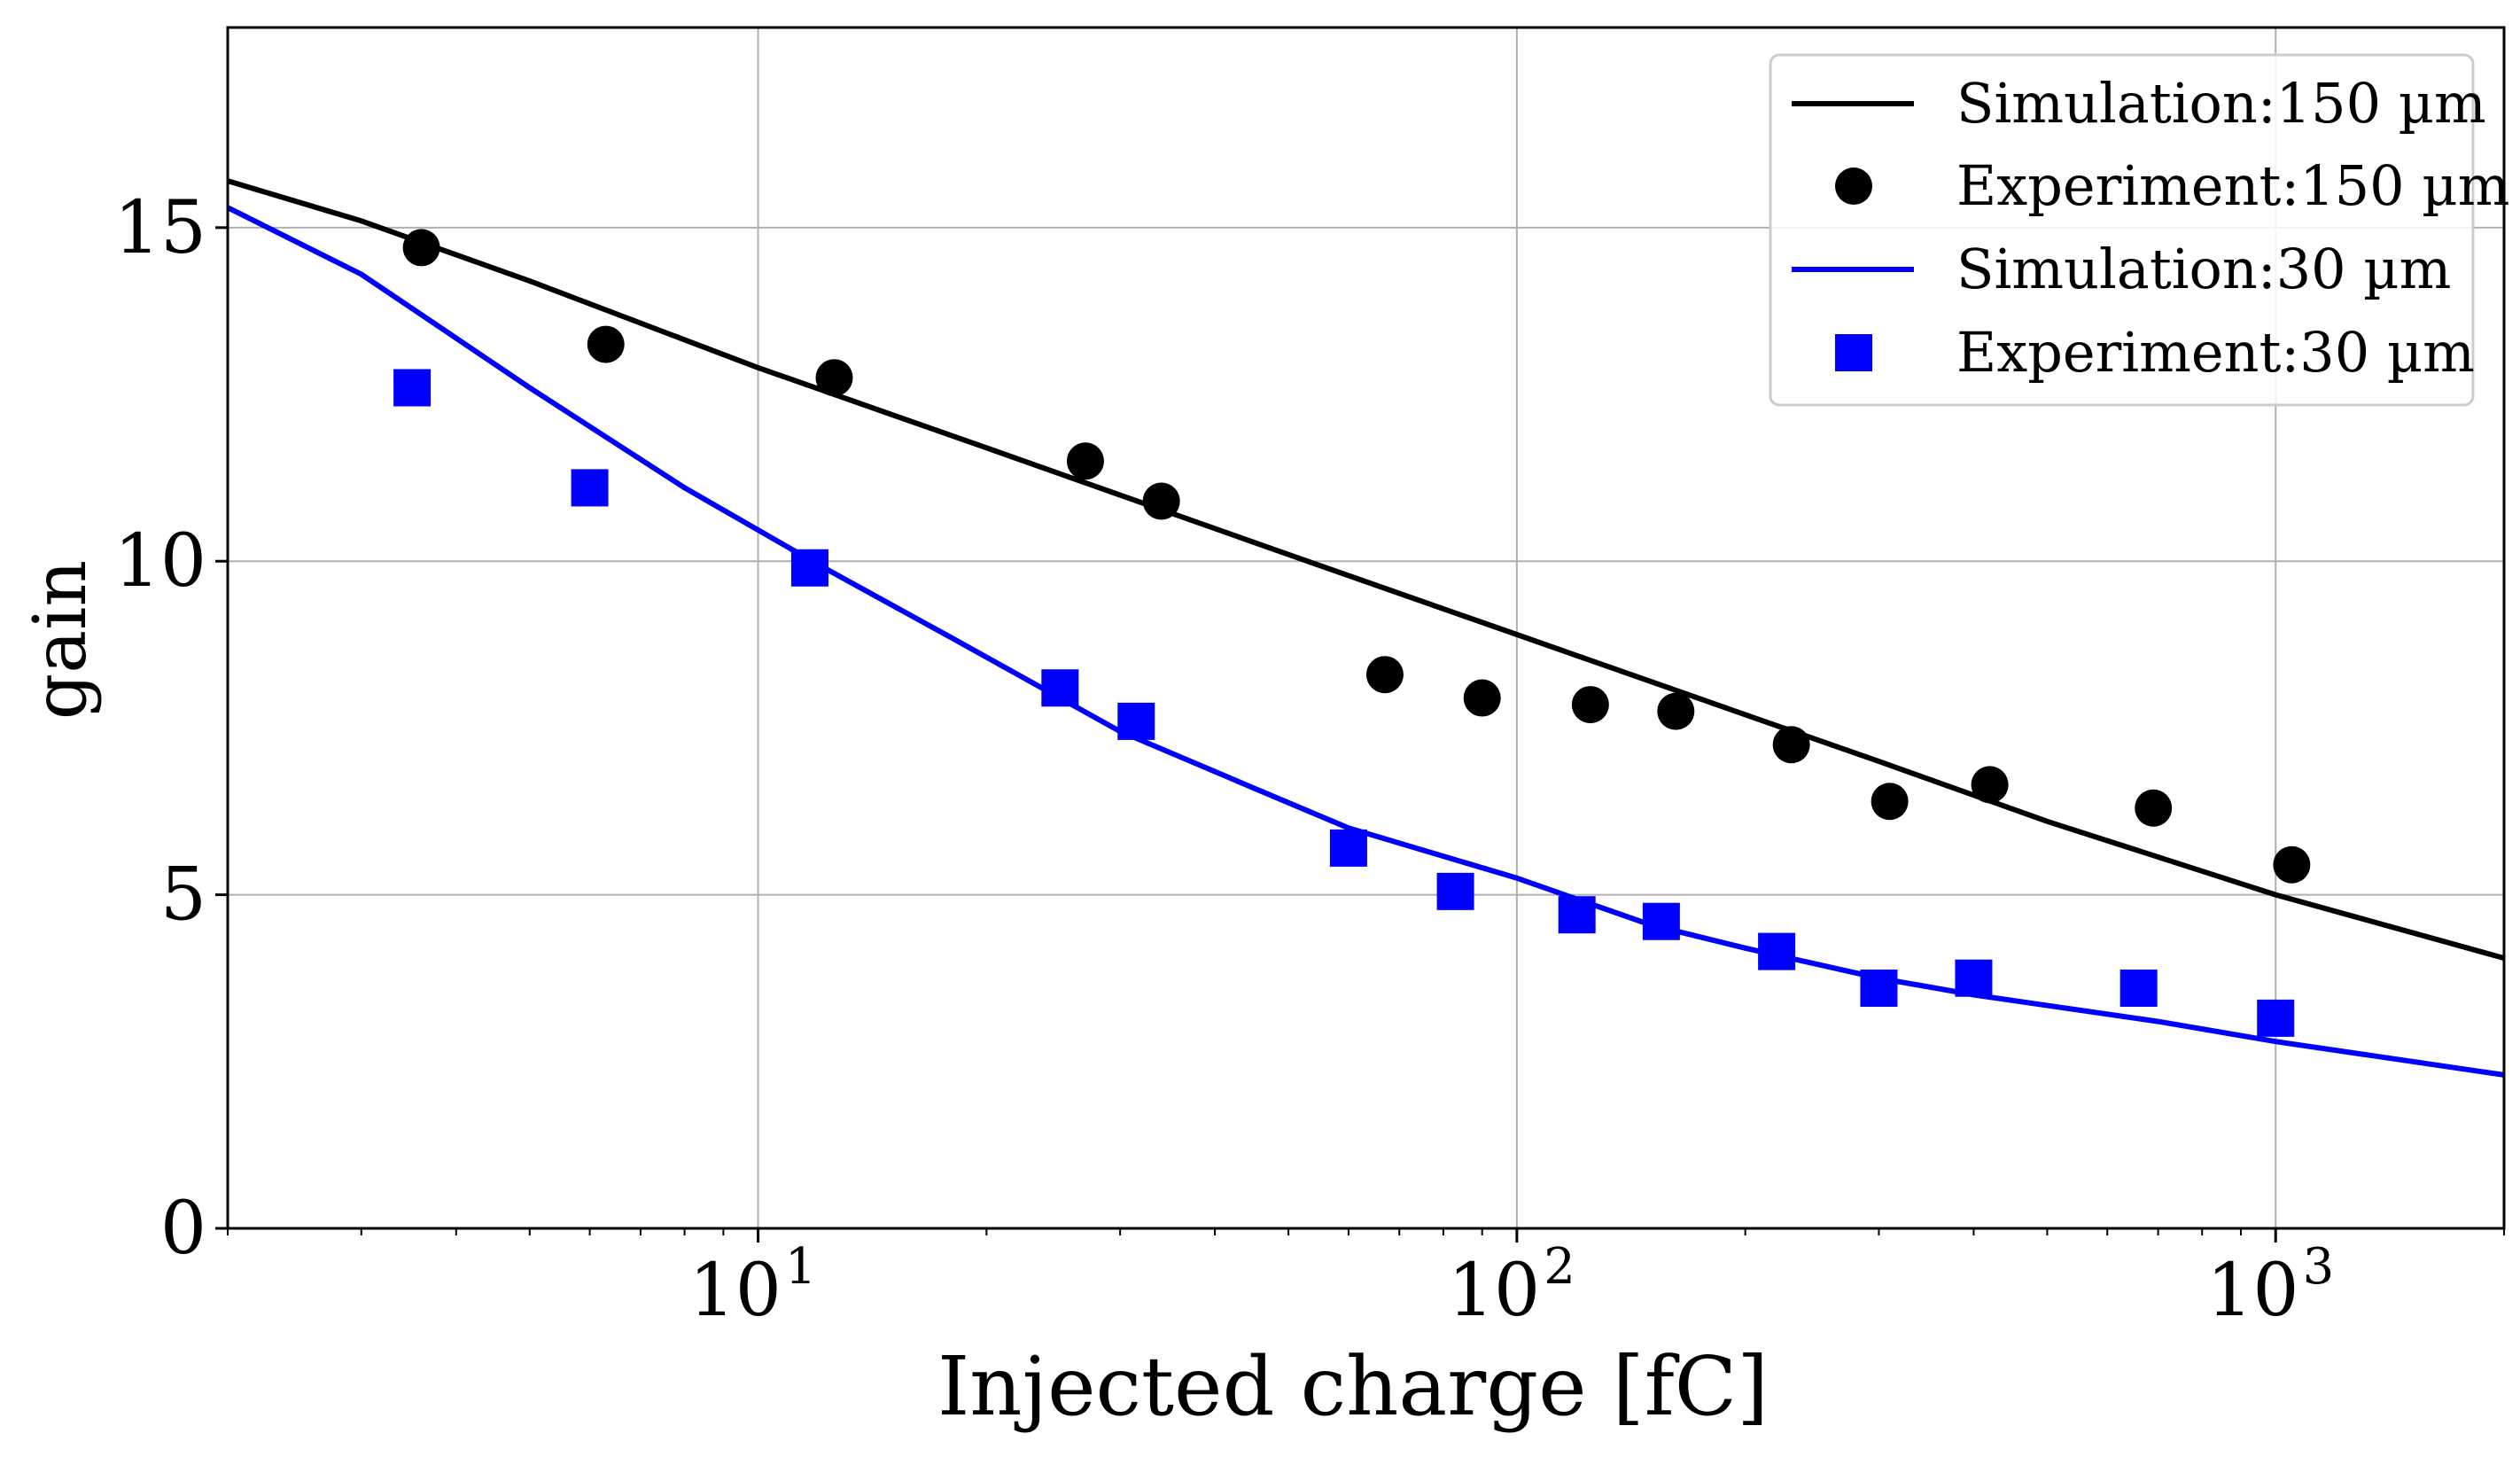  Describe the element at coordinates (1559, 1267) in the screenshot. I see `x-tick-exponent: 2` at that location.